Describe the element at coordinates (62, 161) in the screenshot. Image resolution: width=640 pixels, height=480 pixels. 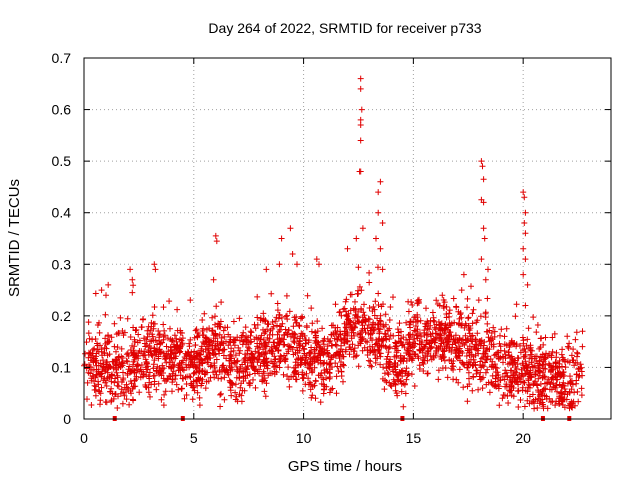
I see `y-tick-label: 0.5` at that location.